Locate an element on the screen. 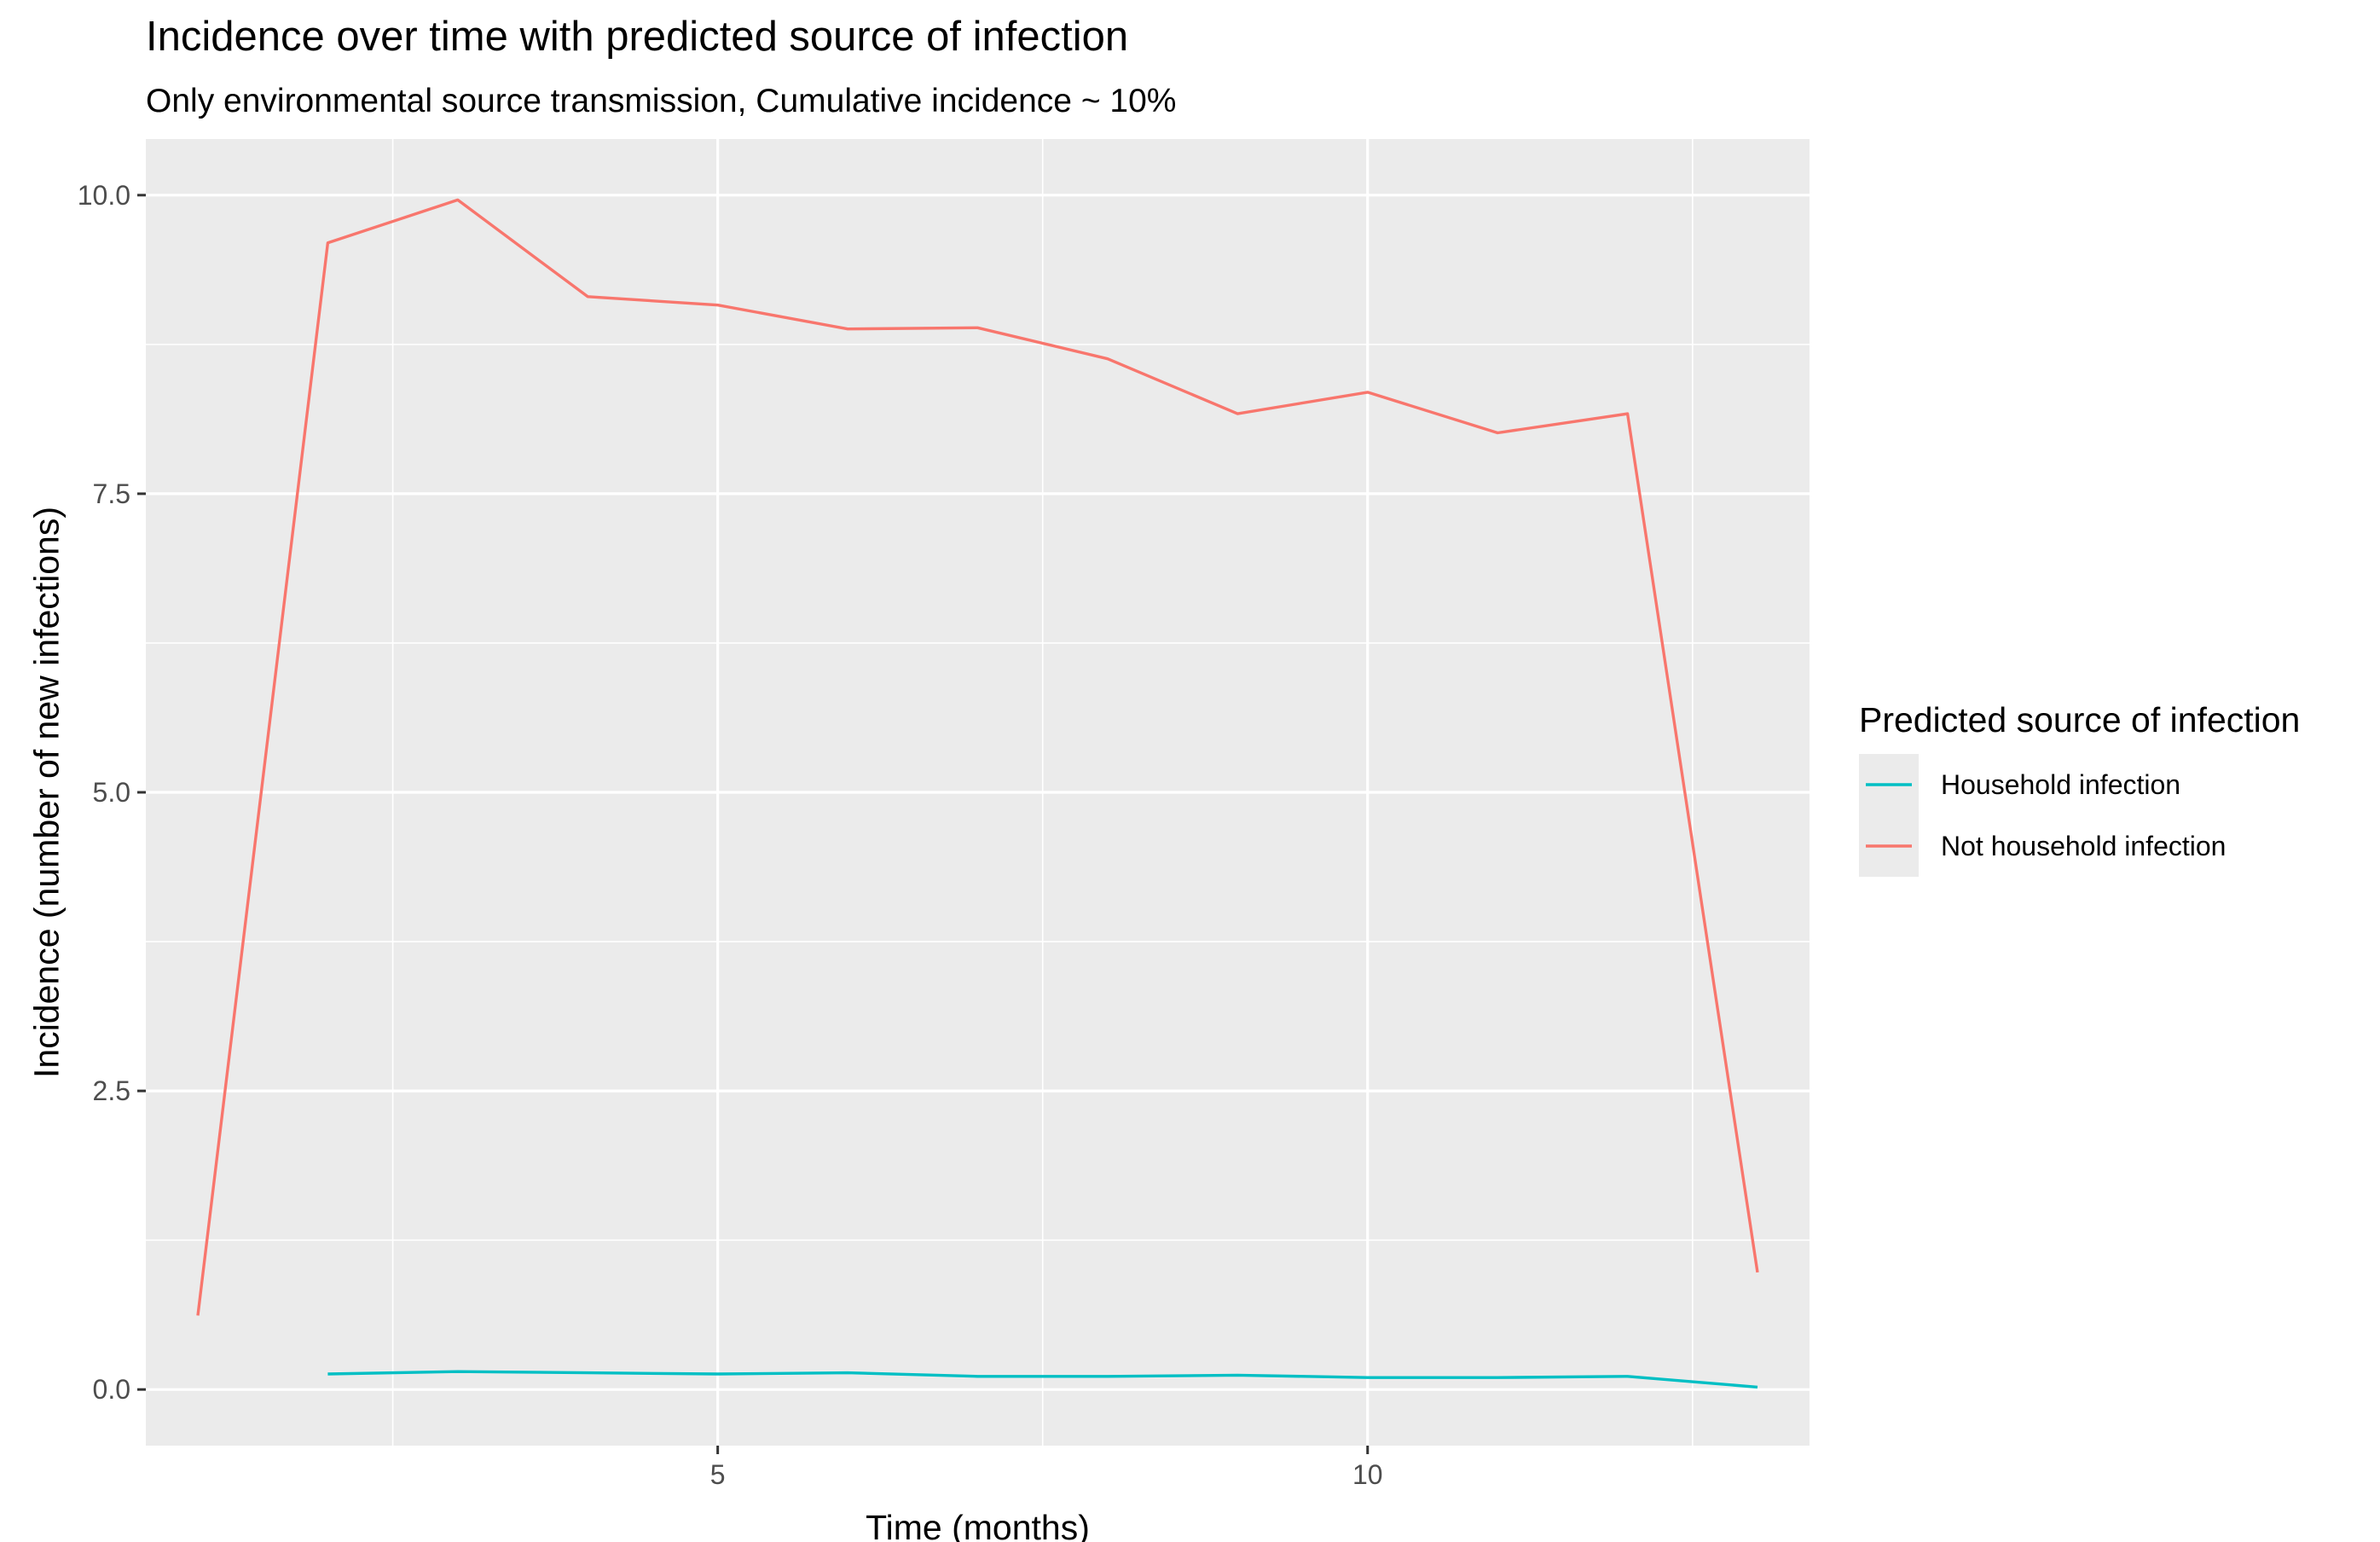 The image size is (2380, 1542). y-axis-title: Incidence (number of new infections) is located at coordinates (46, 792).